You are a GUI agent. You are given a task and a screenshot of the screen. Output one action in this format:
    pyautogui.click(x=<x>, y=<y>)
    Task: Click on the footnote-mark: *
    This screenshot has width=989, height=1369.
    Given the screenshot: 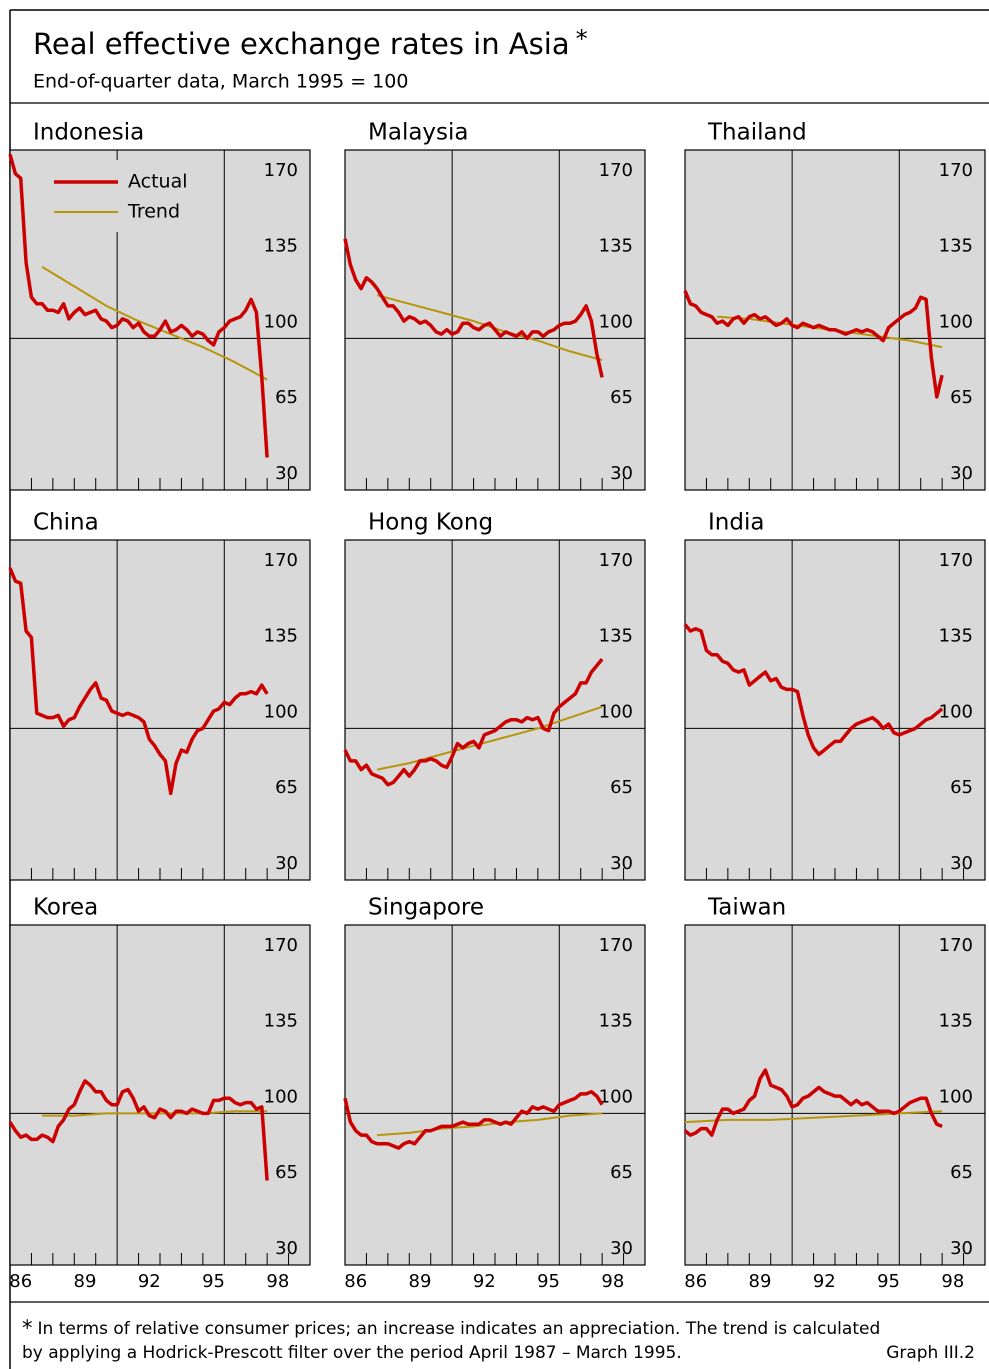 What is the action you would take?
    pyautogui.click(x=27, y=1328)
    